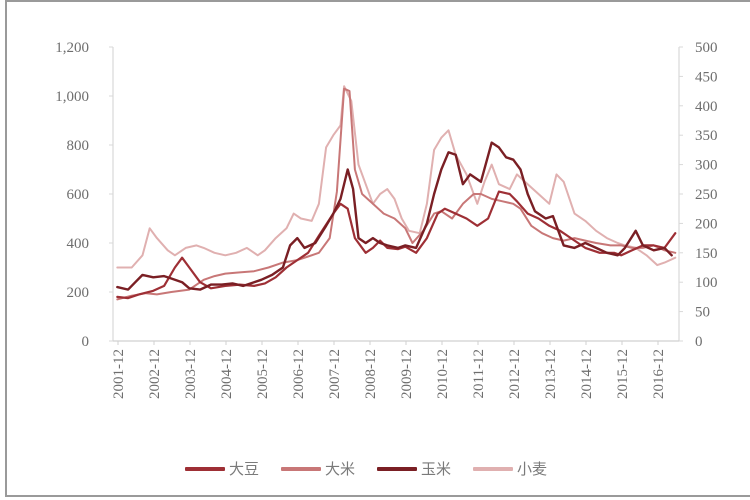 This screenshot has height=500, width=750. I want to click on x-tick-label: 2013-12, so click(551, 374).